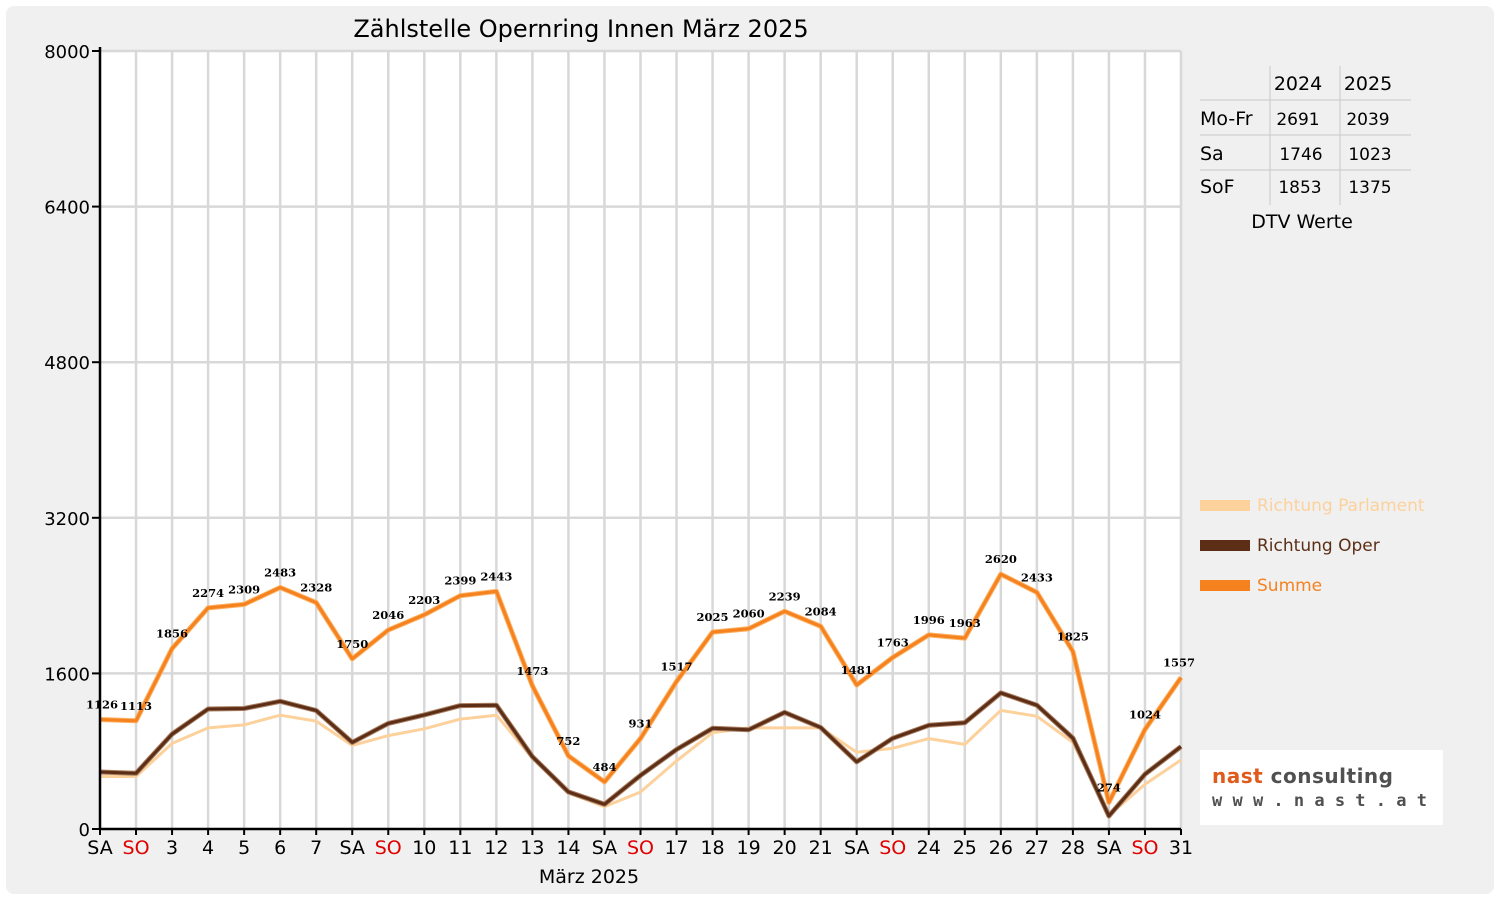 Image resolution: width=1500 pixels, height=900 pixels. I want to click on logo-brand-word1: nast, so click(1238, 776).